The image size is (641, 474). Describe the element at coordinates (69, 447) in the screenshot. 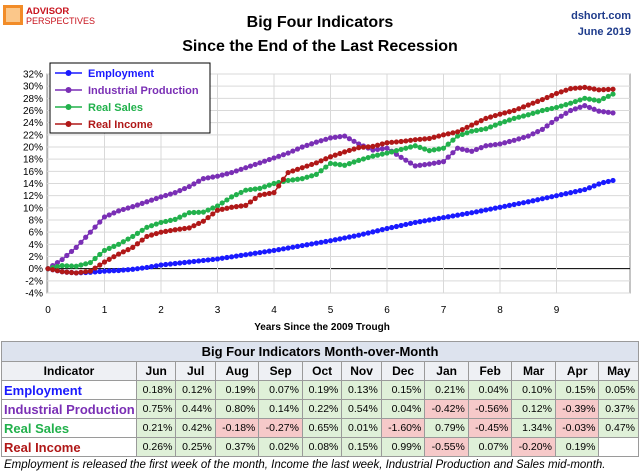

I see `row-indicator-name: Real Income` at that location.